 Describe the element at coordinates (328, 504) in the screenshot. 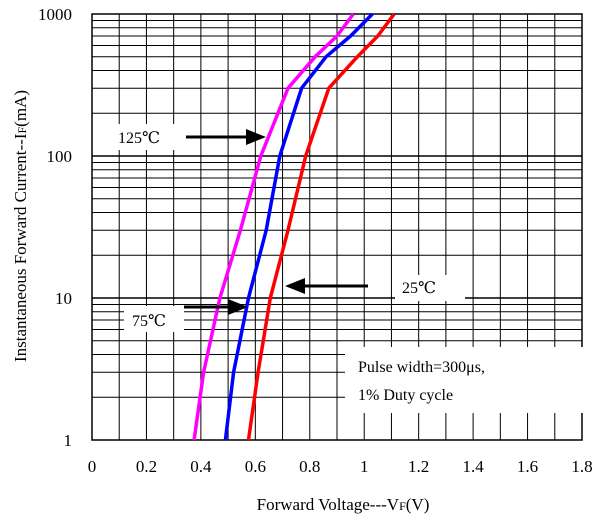

I see `x-axis-label-main: Forward Voltage---V` at that location.